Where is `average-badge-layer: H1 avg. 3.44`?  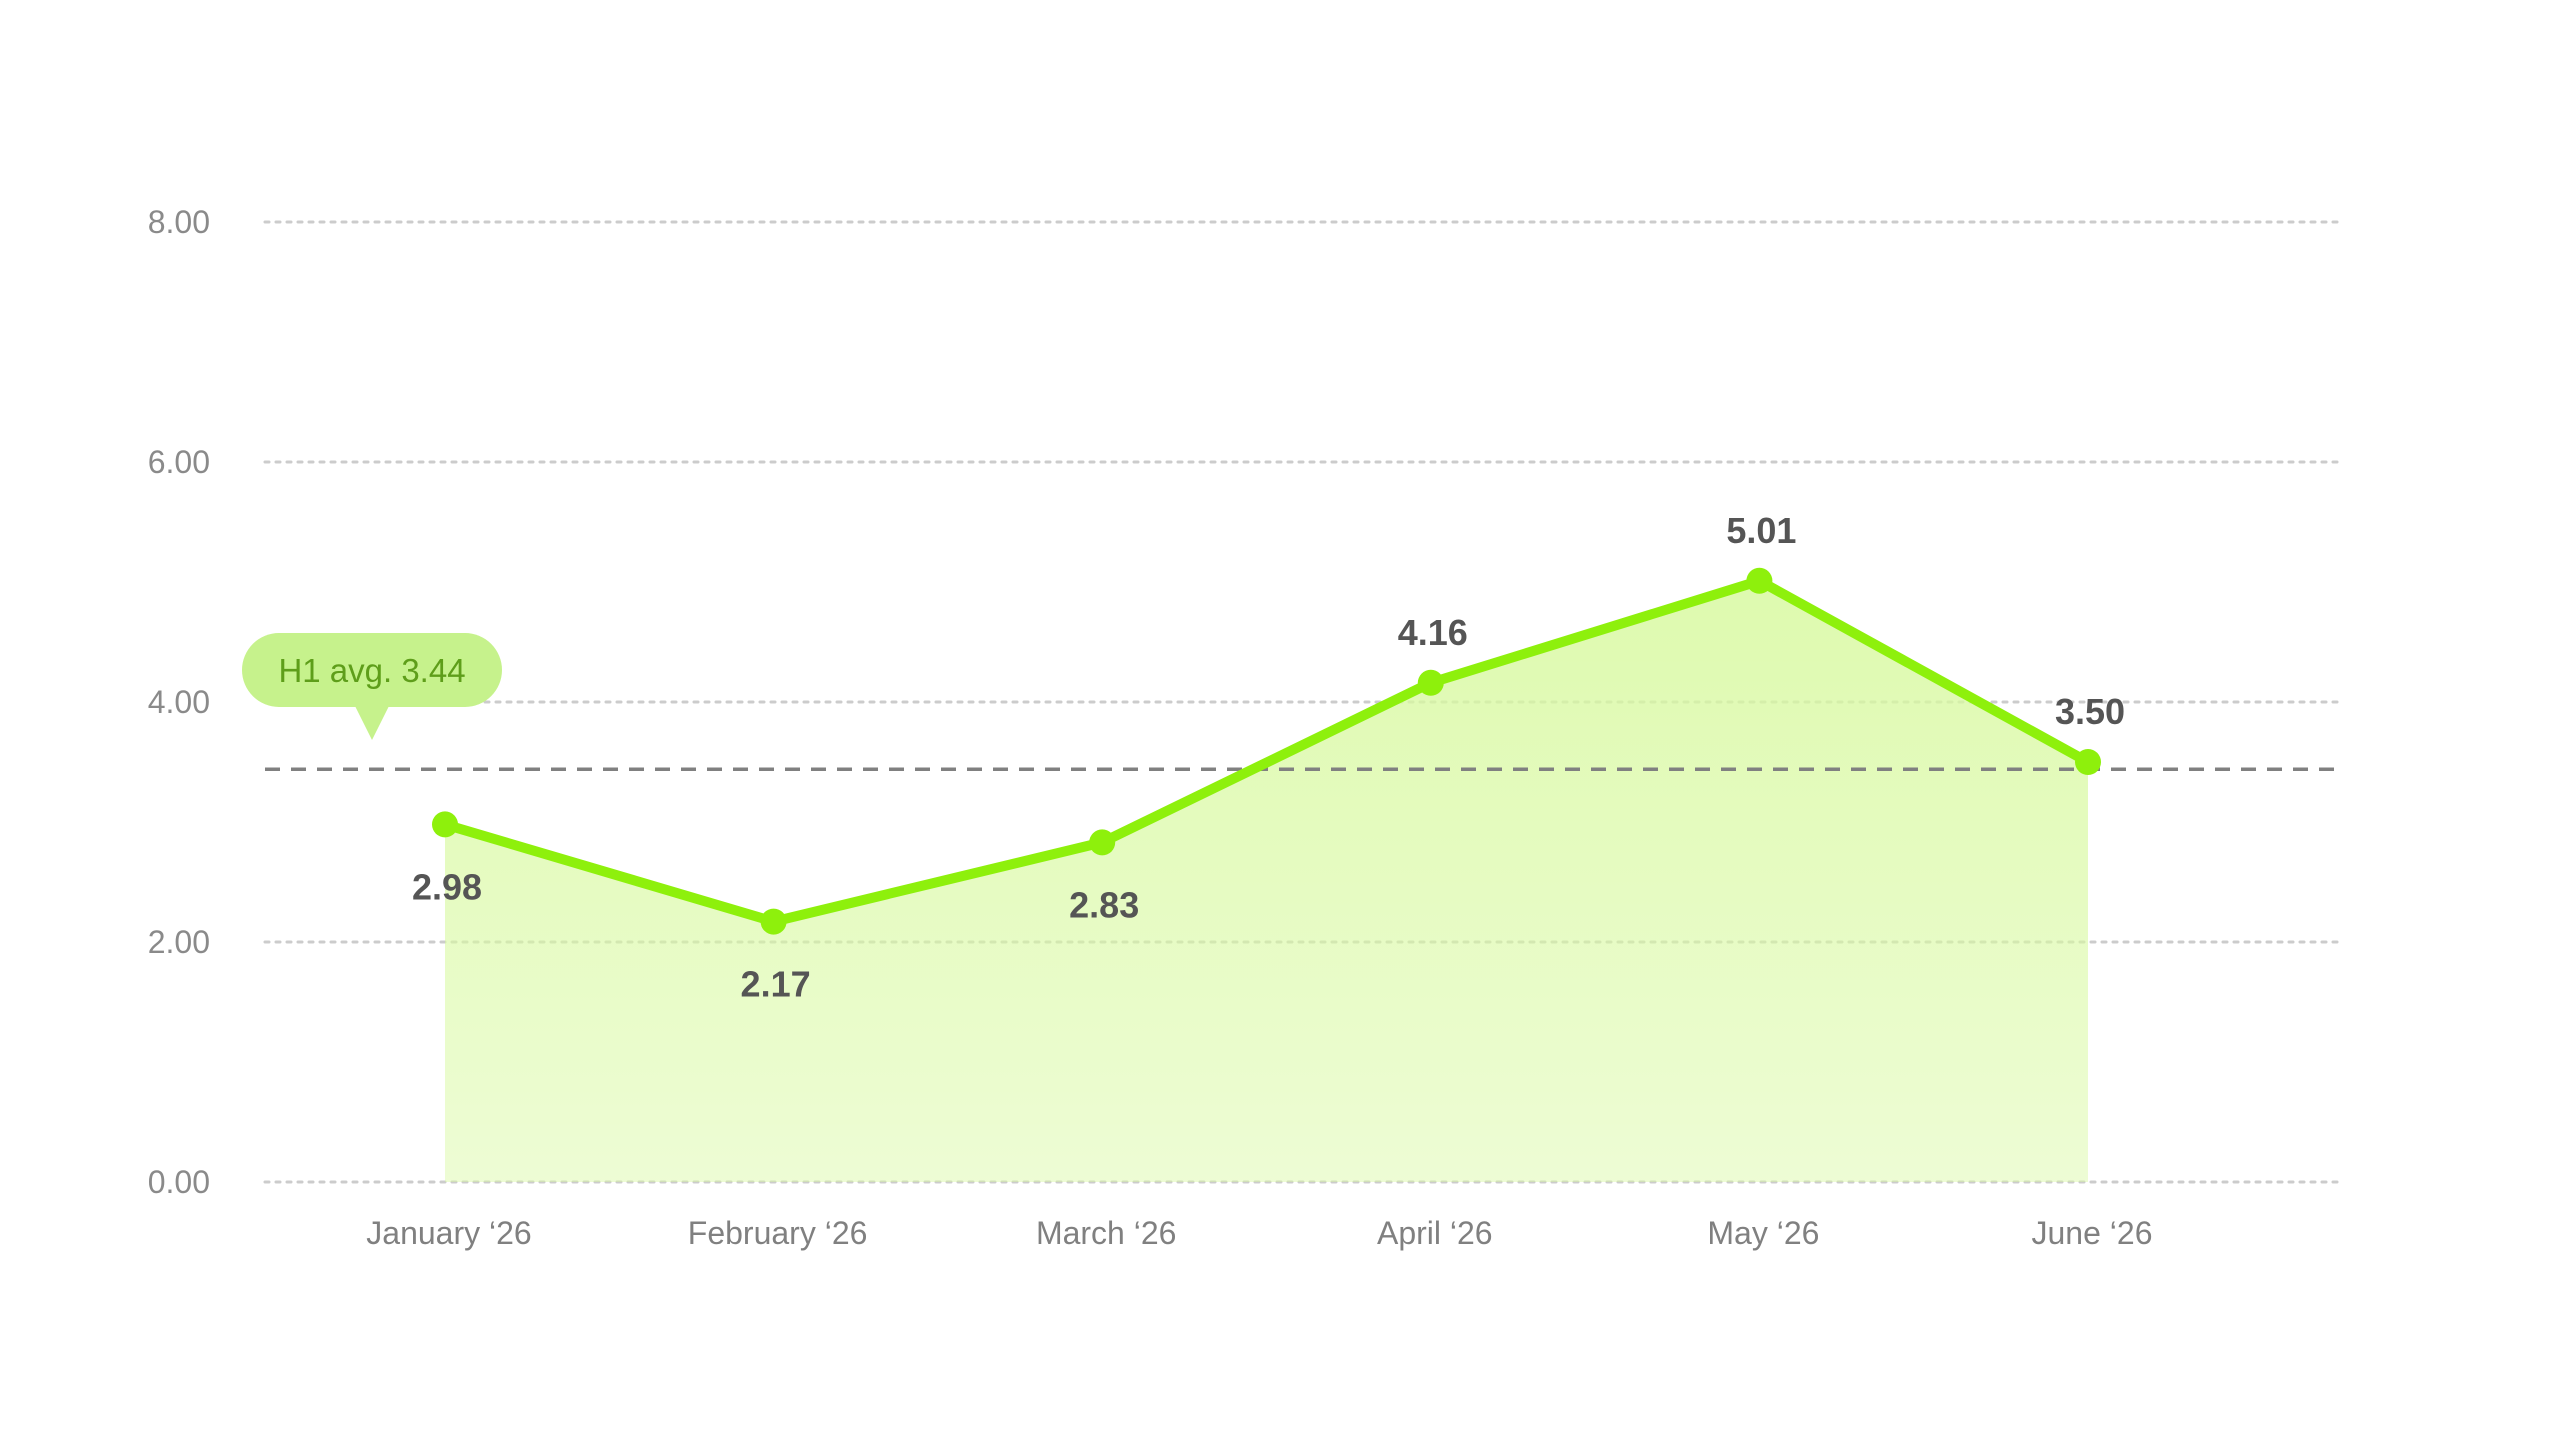 average-badge-layer: H1 avg. 3.44 is located at coordinates (372, 686).